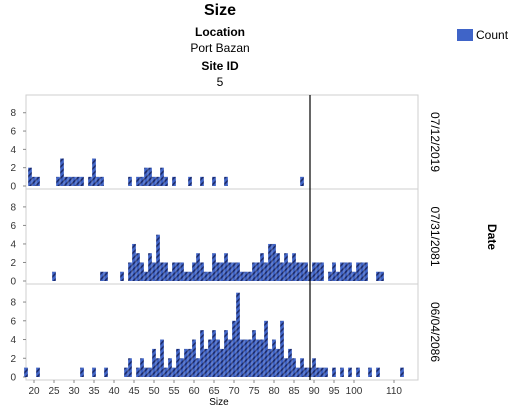 This screenshot has height=408, width=517. What do you see at coordinates (219, 402) in the screenshot?
I see `x-axis-title: Size` at bounding box center [219, 402].